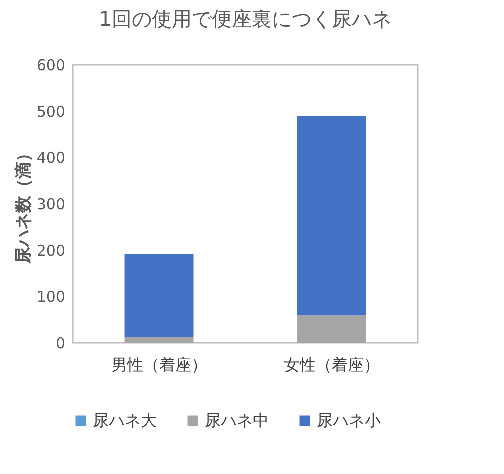  What do you see at coordinates (349, 420) in the screenshot?
I see `legend-label: 尿ハネ小` at bounding box center [349, 420].